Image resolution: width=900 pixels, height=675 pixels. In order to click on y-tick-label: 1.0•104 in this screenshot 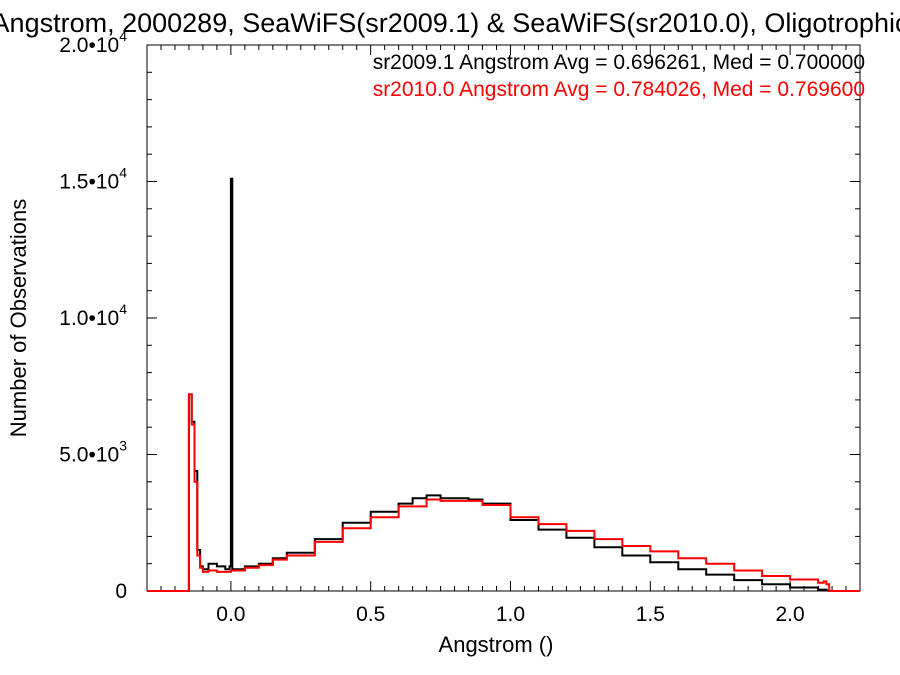, I will do `click(93, 315)`.